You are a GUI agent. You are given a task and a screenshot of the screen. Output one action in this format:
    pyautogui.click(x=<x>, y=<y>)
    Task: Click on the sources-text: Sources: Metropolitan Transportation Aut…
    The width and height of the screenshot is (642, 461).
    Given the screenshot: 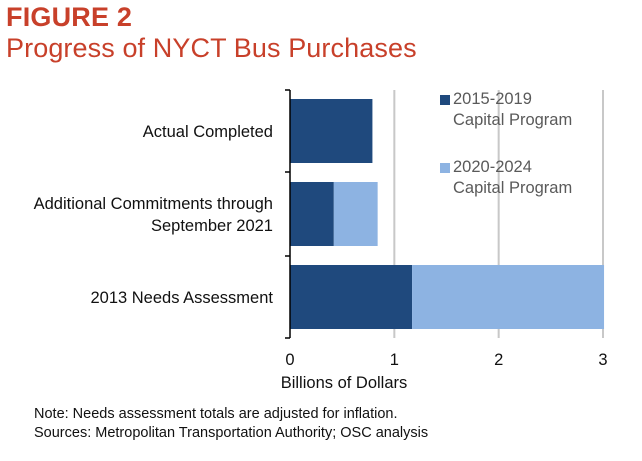 What is the action you would take?
    pyautogui.click(x=231, y=433)
    